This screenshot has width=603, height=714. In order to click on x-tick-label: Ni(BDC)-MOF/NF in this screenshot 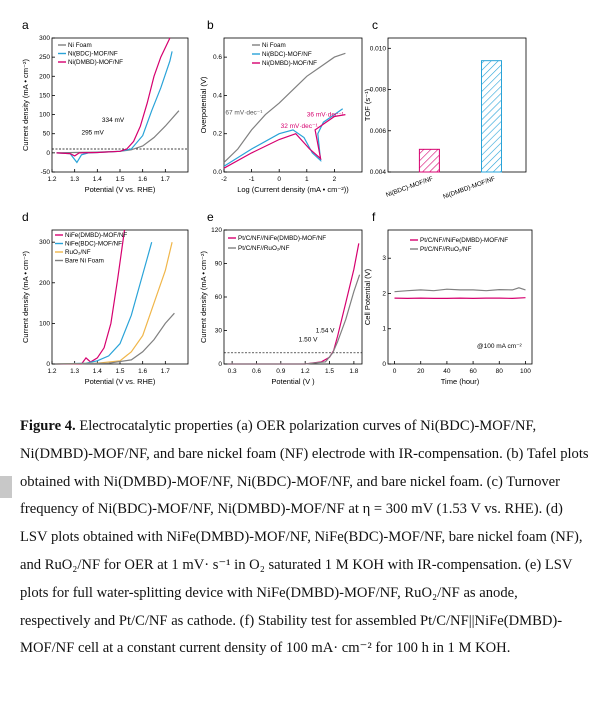, I will do `click(409, 187)`.